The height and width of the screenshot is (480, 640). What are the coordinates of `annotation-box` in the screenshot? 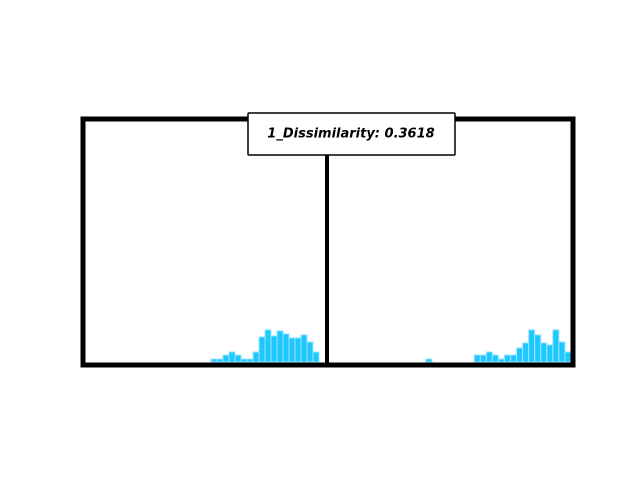 It's located at (351, 134).